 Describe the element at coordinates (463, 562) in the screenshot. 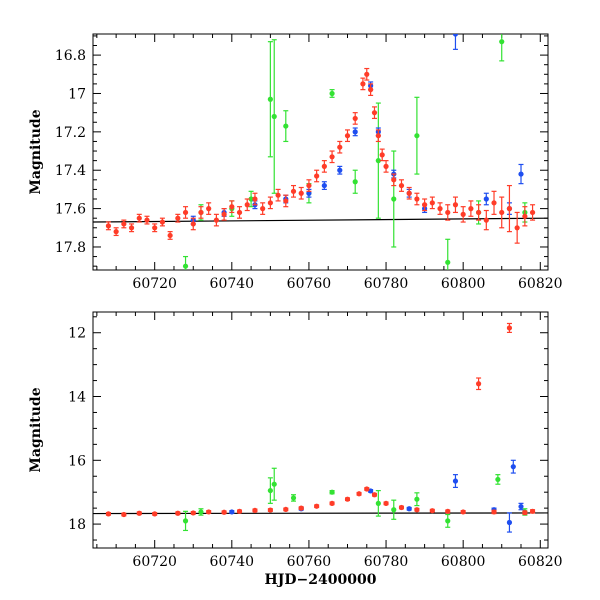

I see `x-tick-label: 60800` at that location.